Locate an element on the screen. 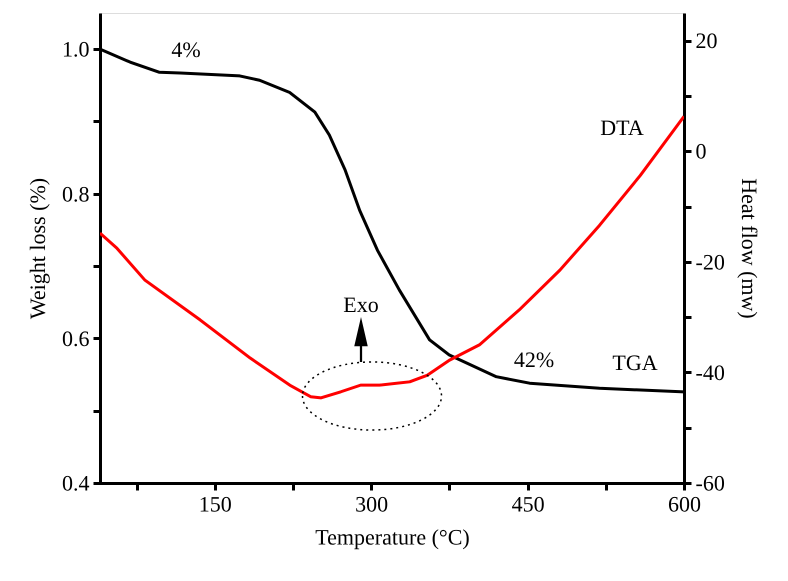 The image size is (788, 581). y2-tick-label: 0 is located at coordinates (701, 151).